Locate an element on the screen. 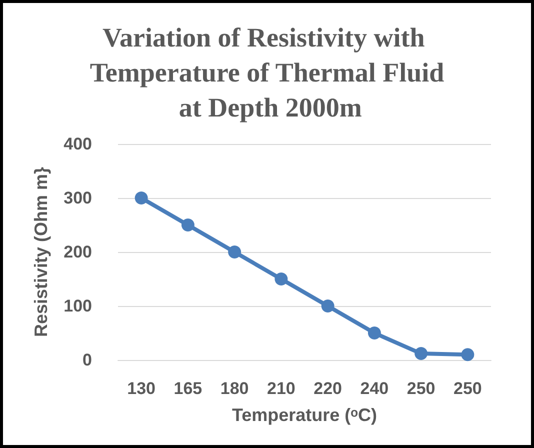 This screenshot has height=448, width=534. y-tick-label: 0 is located at coordinates (87, 360).